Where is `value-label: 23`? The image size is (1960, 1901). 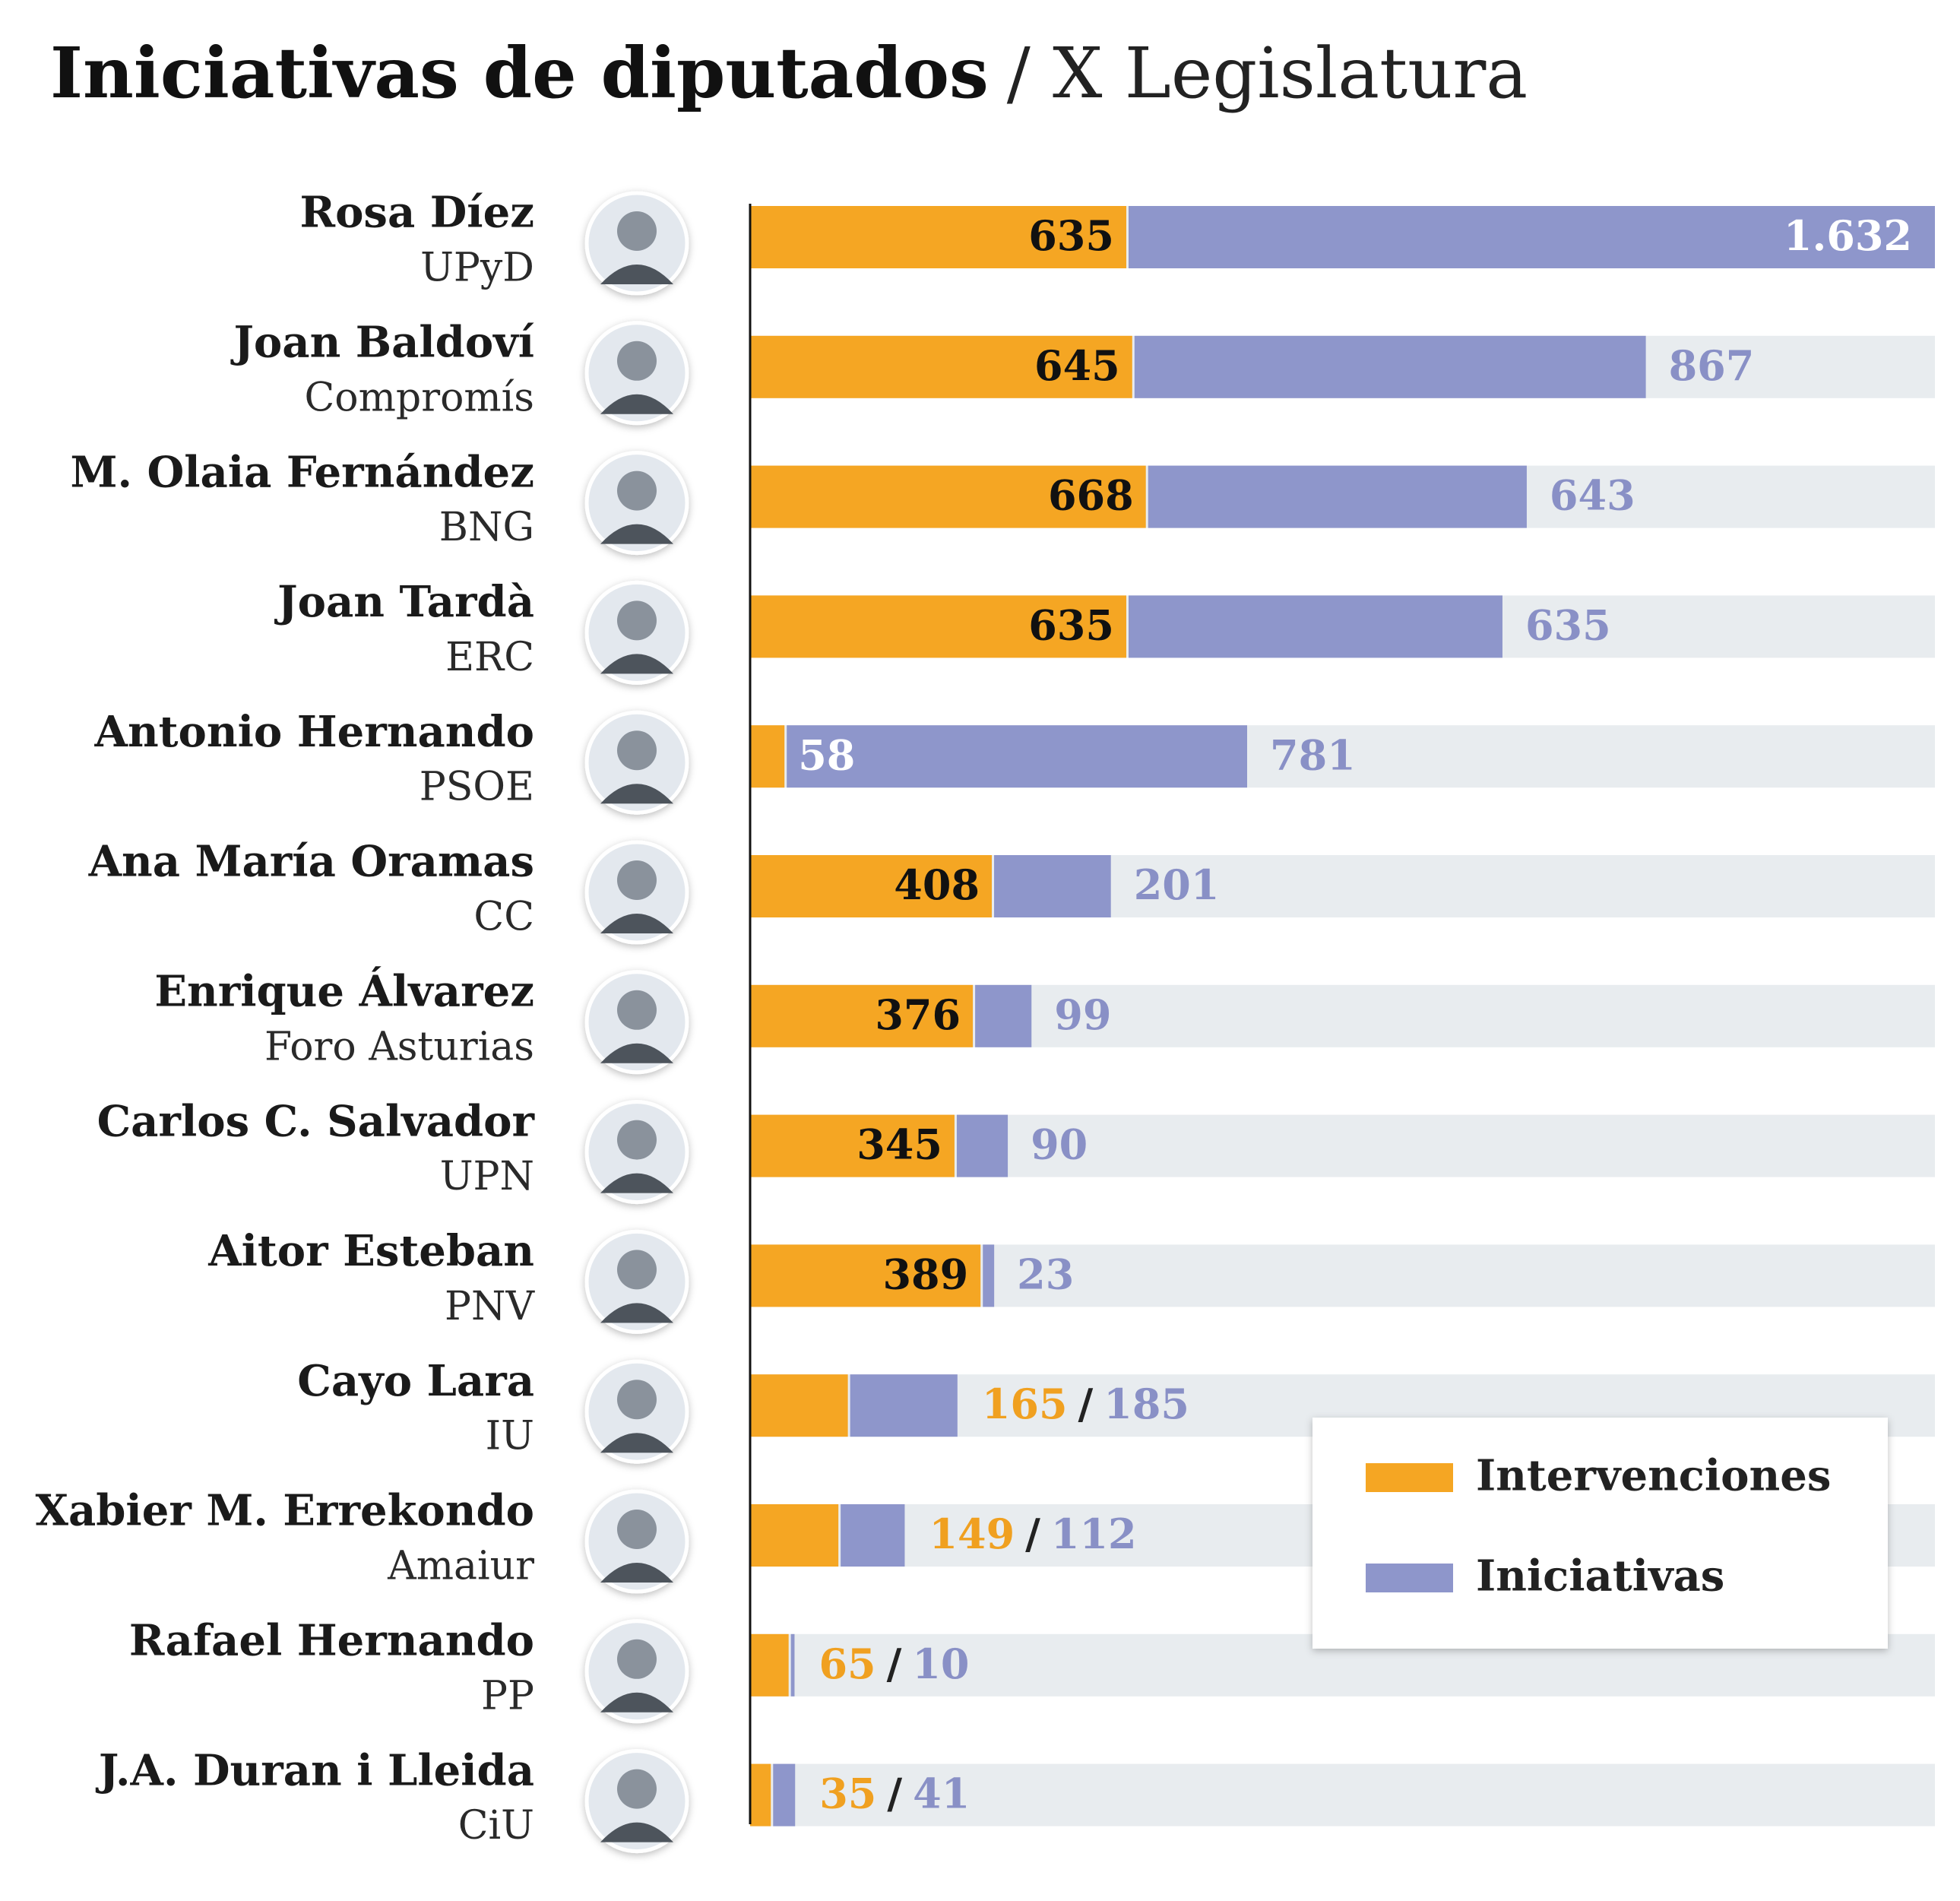
value-label: 23 is located at coordinates (1045, 1274).